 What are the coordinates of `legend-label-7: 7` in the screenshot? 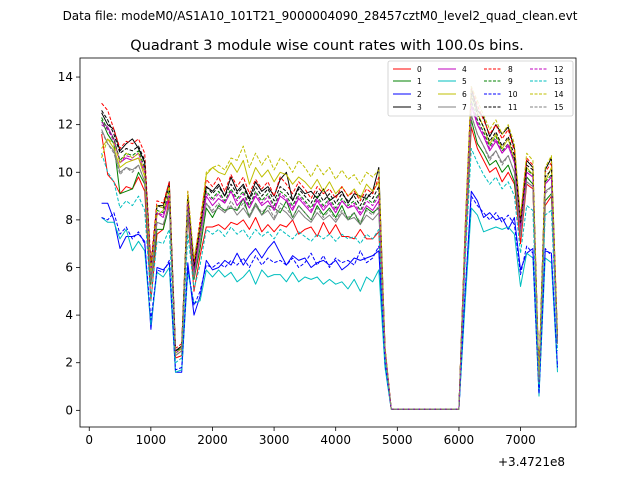 It's located at (464, 107).